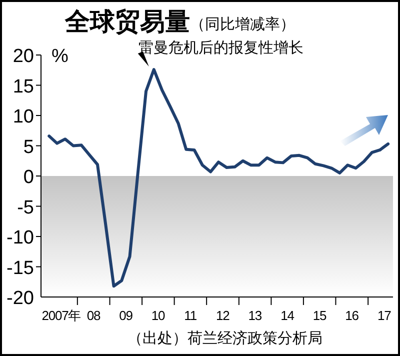  What do you see at coordinates (190, 315) in the screenshot?
I see `x-tick-label: 11` at bounding box center [190, 315].